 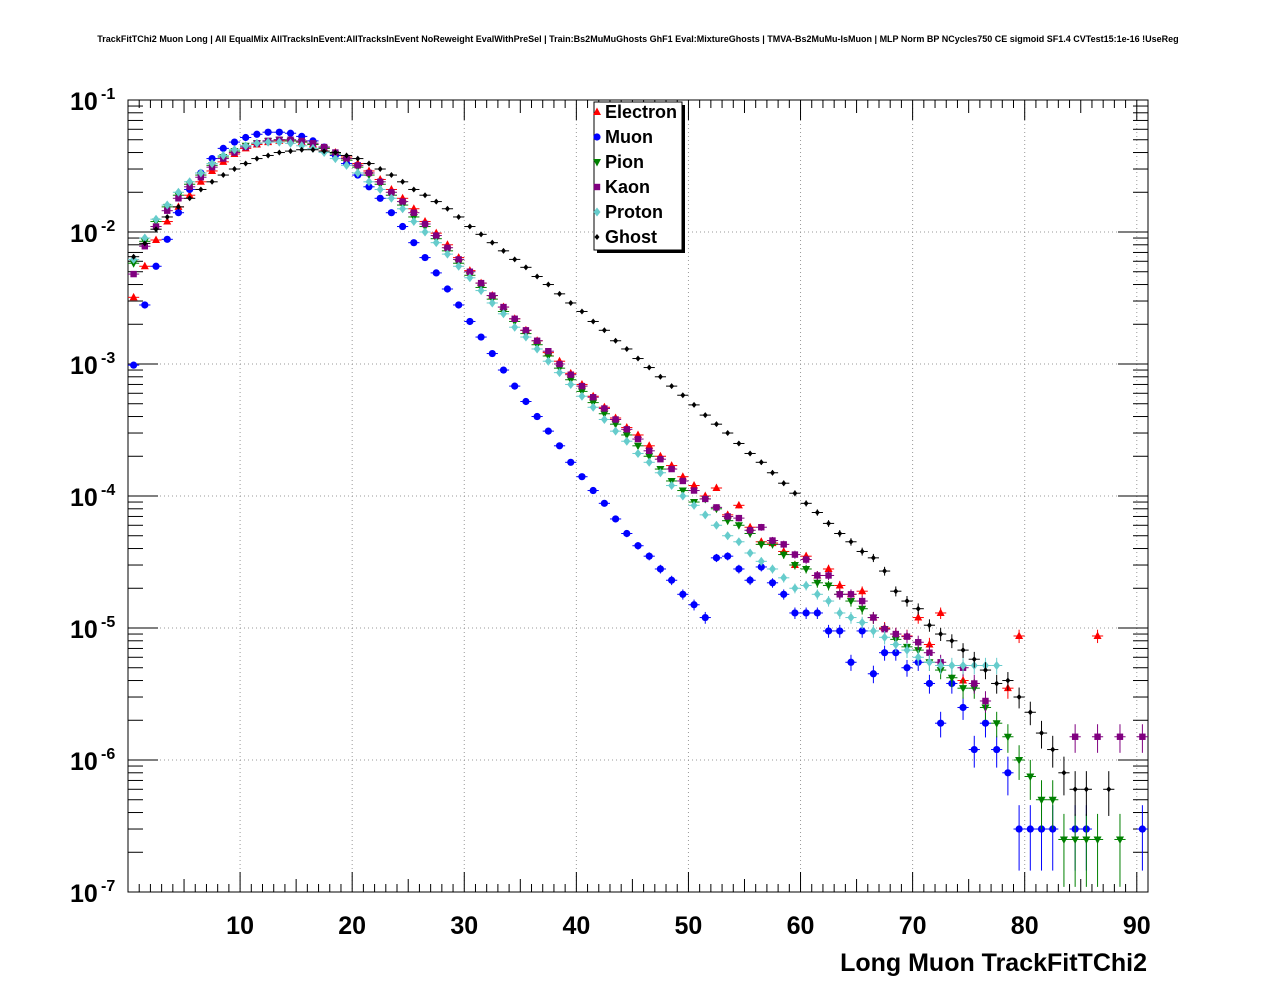 What do you see at coordinates (627, 187) in the screenshot?
I see `legend-label: Kaon` at bounding box center [627, 187].